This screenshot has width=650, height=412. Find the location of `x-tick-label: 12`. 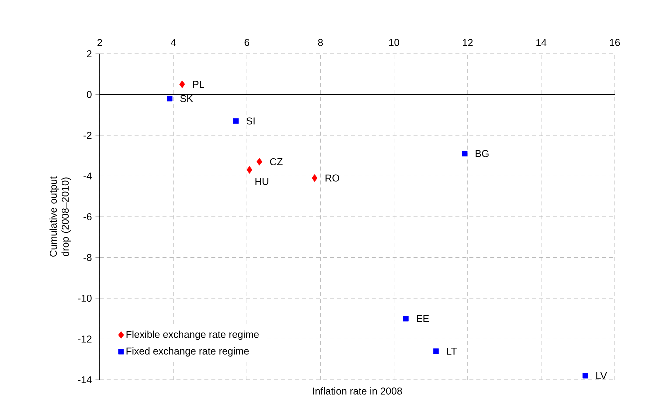

x-tick-label: 12 is located at coordinates (468, 42).